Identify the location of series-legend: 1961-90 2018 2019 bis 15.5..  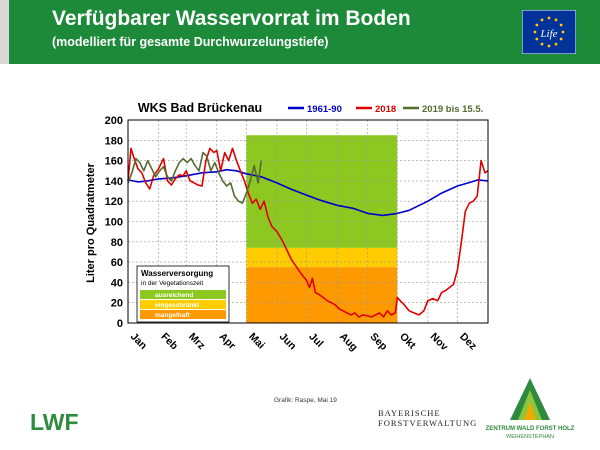
(385, 109).